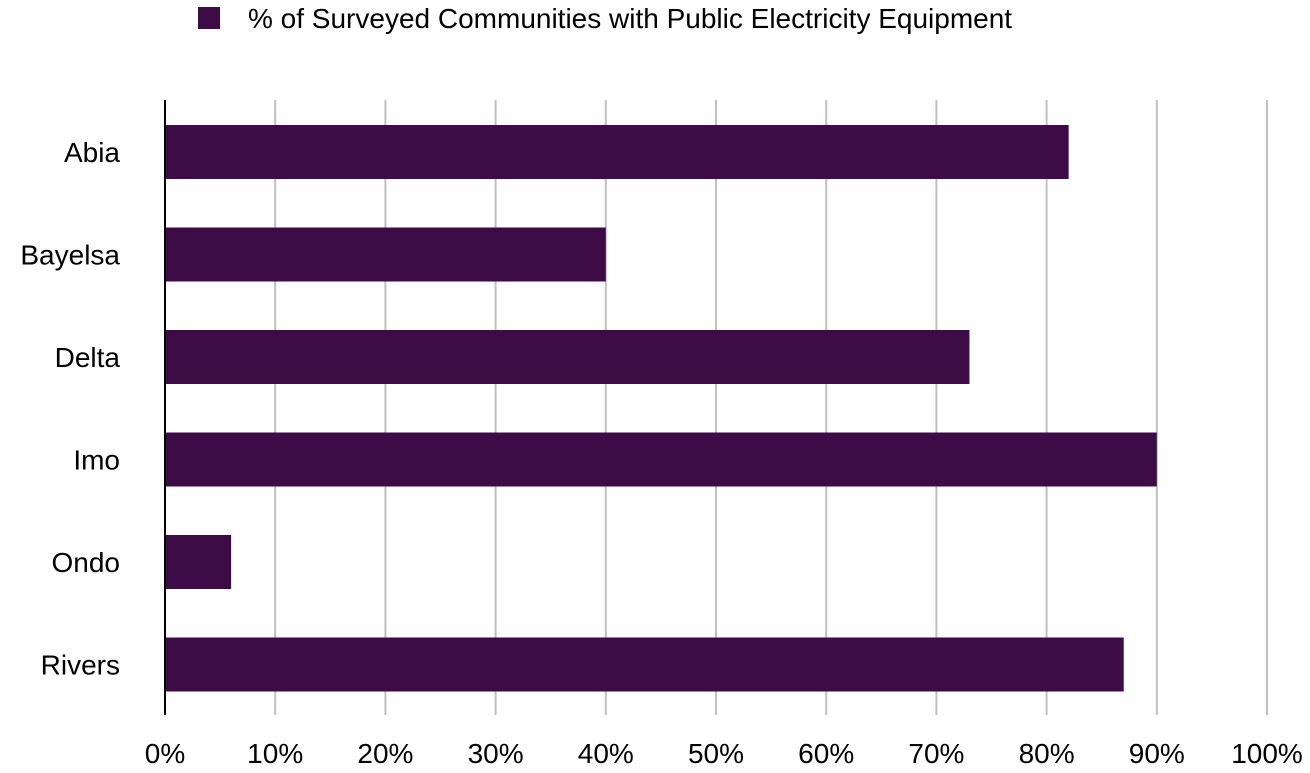  What do you see at coordinates (92, 152) in the screenshot?
I see `category-label: Abia` at bounding box center [92, 152].